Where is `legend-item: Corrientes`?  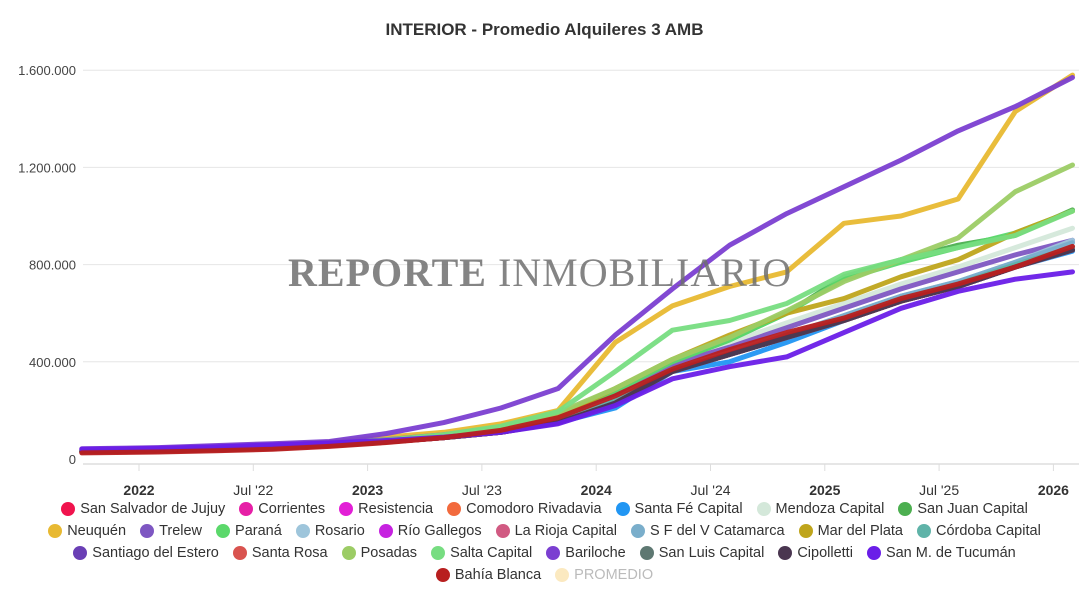 legend-item: Corrientes is located at coordinates (282, 509).